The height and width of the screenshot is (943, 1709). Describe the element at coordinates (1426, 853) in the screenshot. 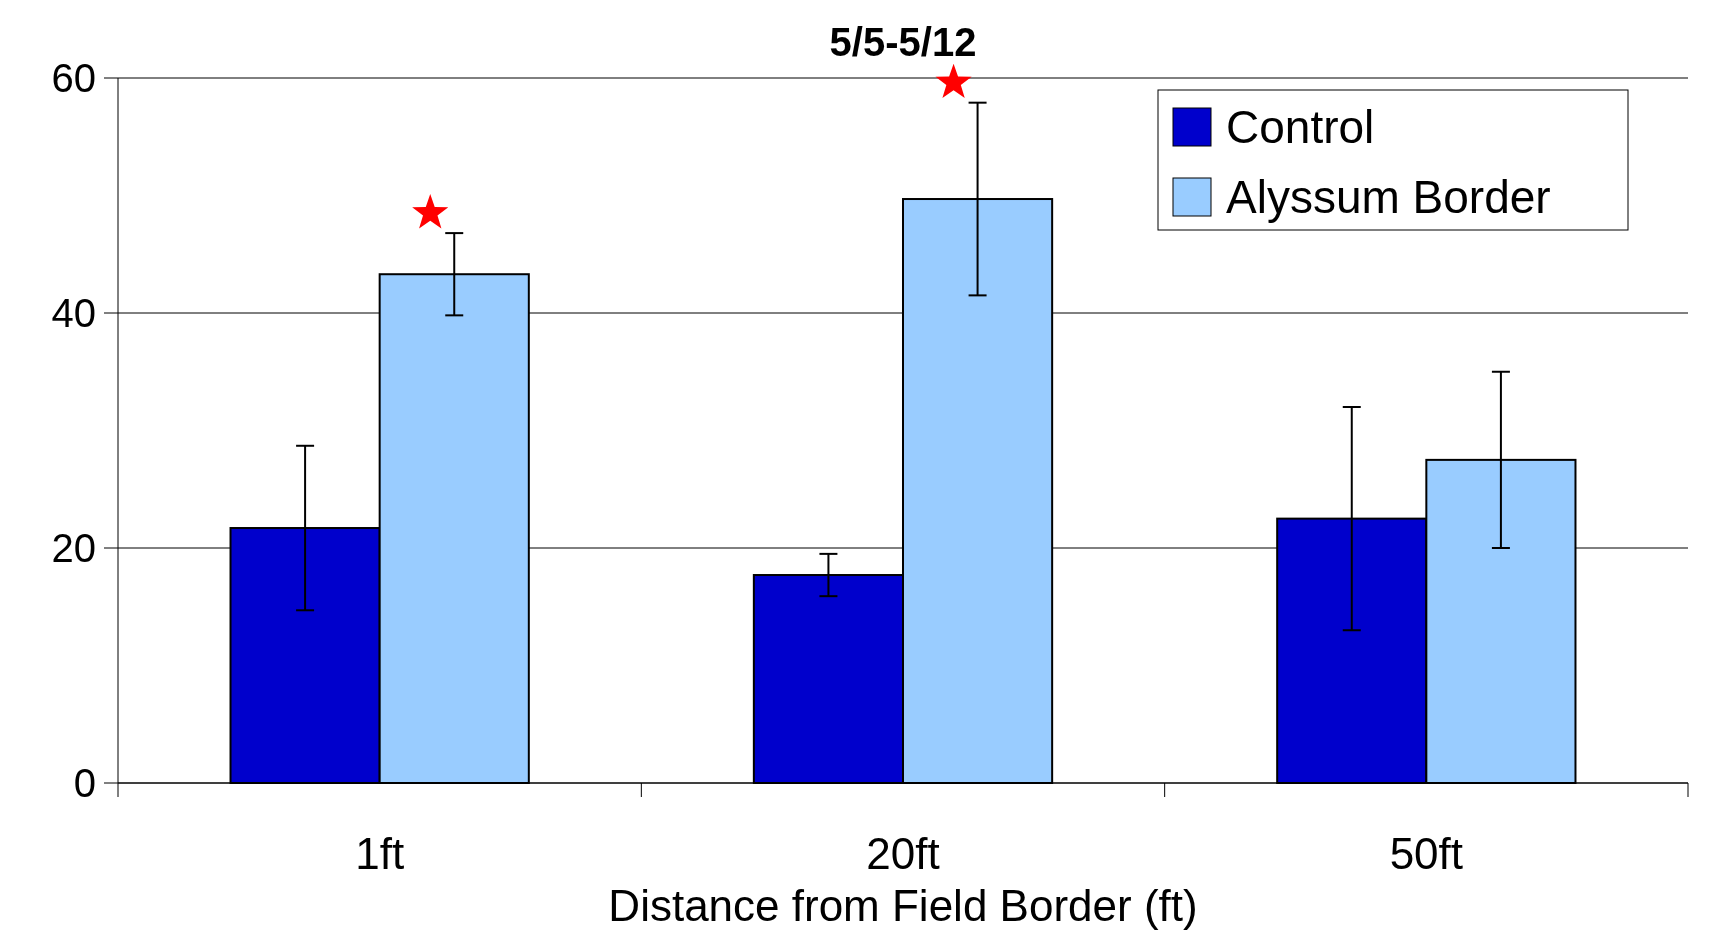

I see `x-tick-label: 50ft` at that location.